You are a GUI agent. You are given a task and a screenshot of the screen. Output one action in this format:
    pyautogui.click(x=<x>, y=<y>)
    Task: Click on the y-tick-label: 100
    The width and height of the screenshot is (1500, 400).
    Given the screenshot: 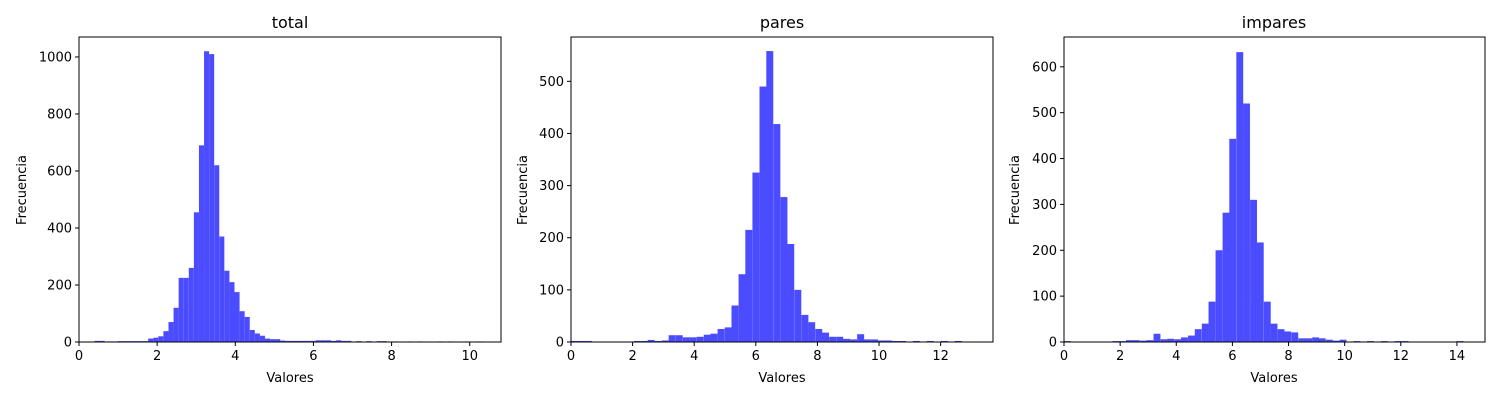 What is the action you would take?
    pyautogui.click(x=1044, y=297)
    